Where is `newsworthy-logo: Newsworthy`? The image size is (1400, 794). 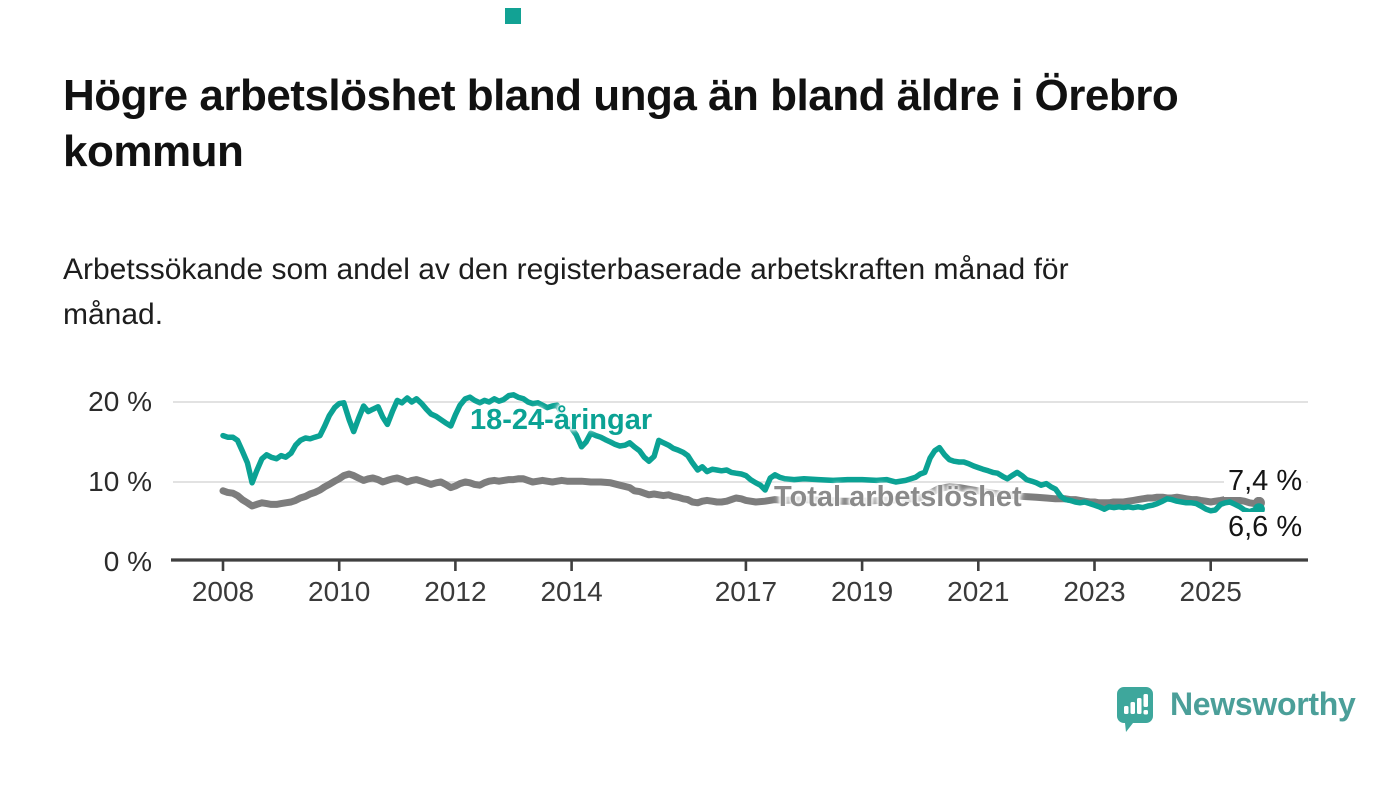 newsworthy-logo: Newsworthy is located at coordinates (1236, 709).